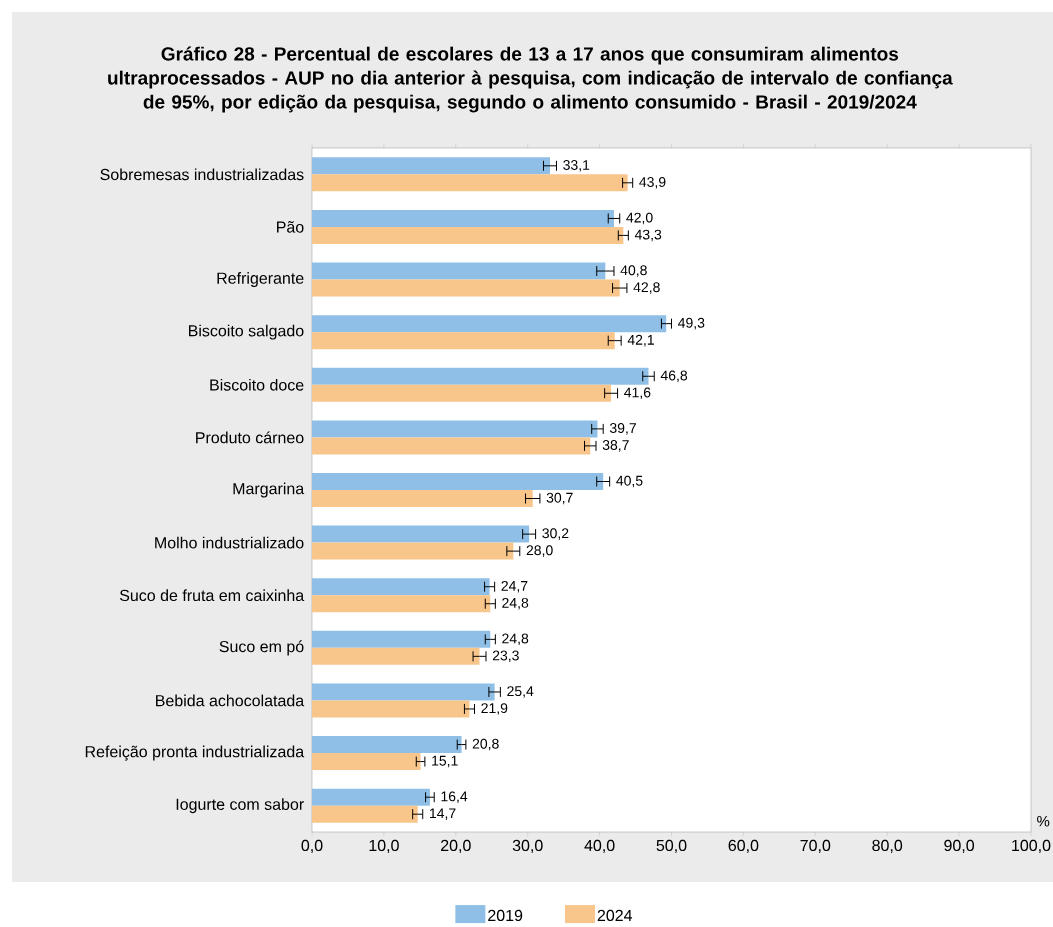 This screenshot has width=1053, height=927. Describe the element at coordinates (622, 429) in the screenshot. I see `data-label: 39,7` at that location.